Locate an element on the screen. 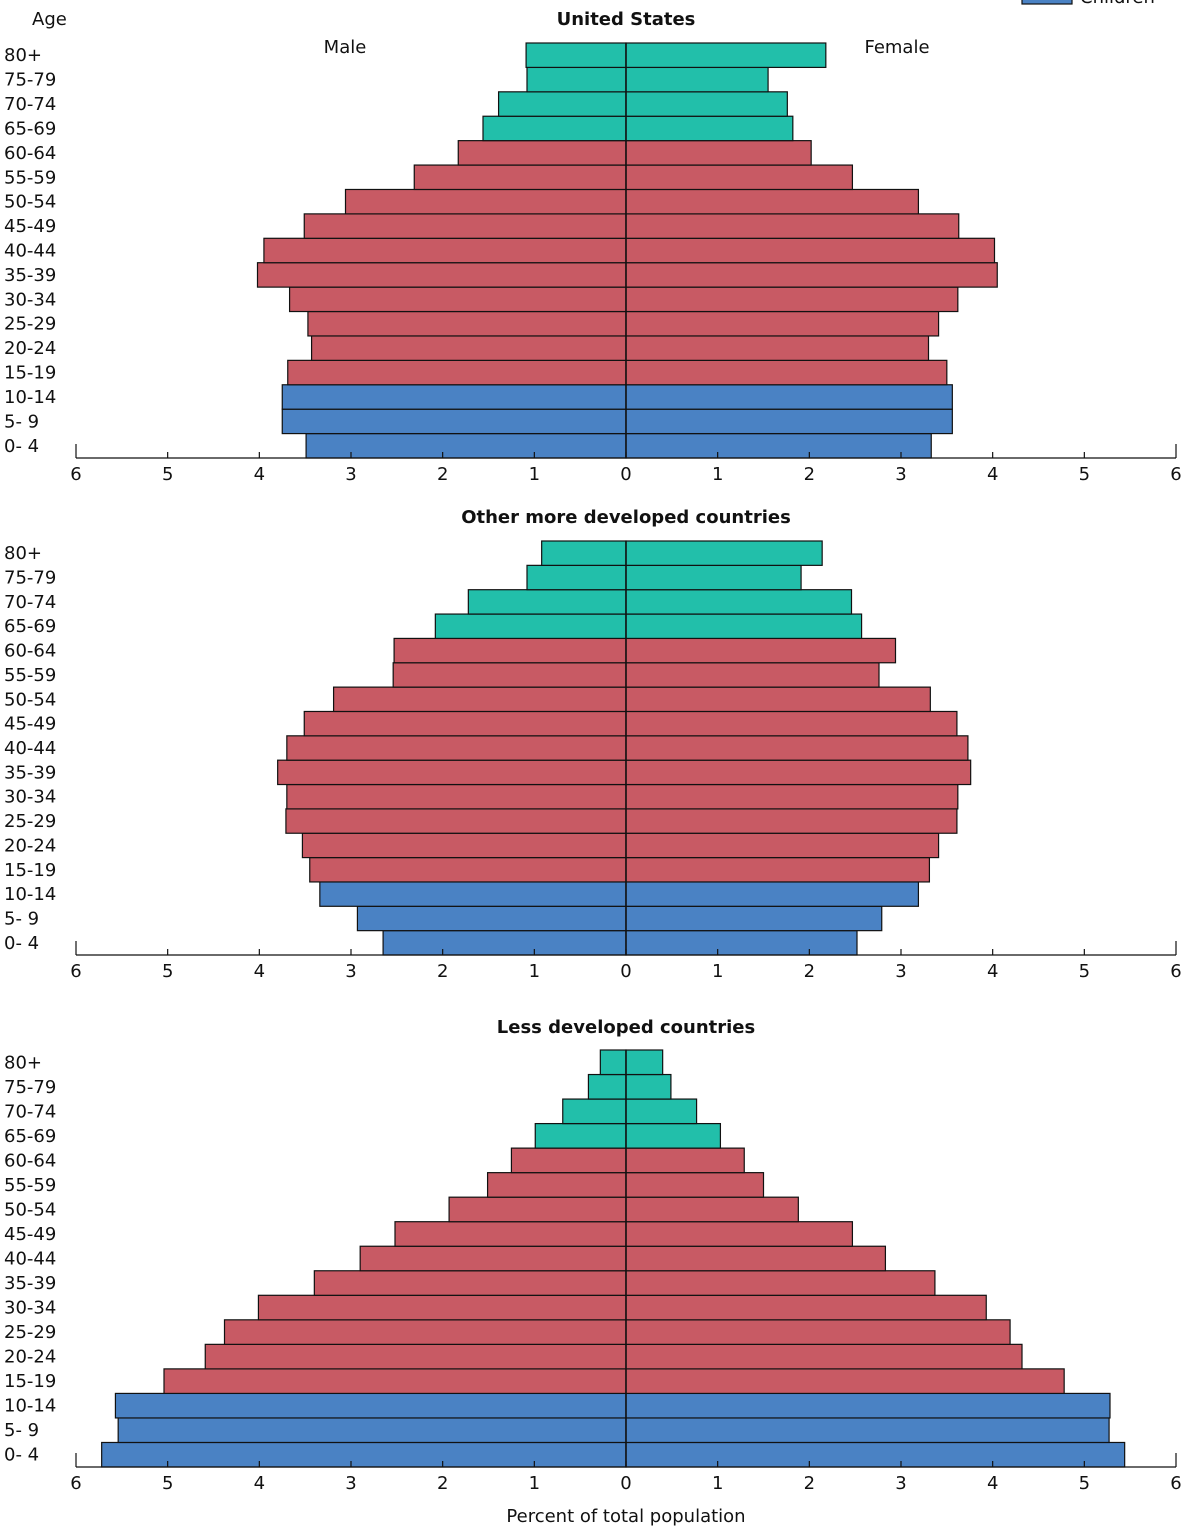 This screenshot has height=1532, width=1189. y-tick-label: 55-59 is located at coordinates (30, 177).